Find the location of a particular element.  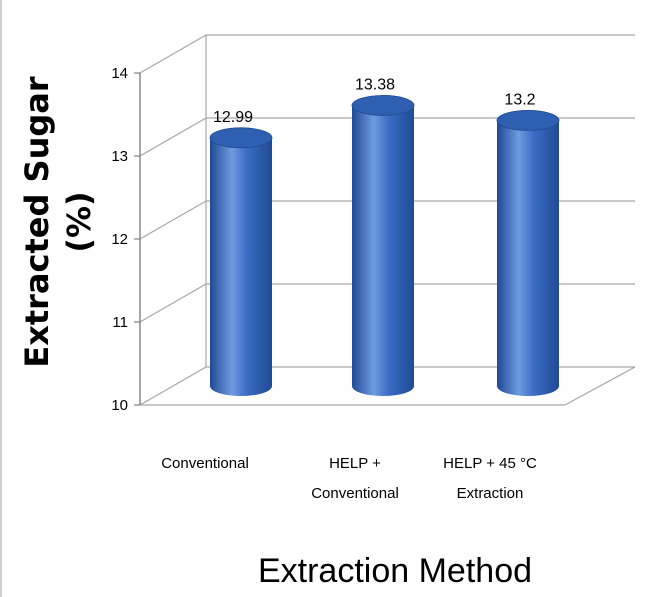

x-tick-label: HELP + 45 °C is located at coordinates (490, 463).